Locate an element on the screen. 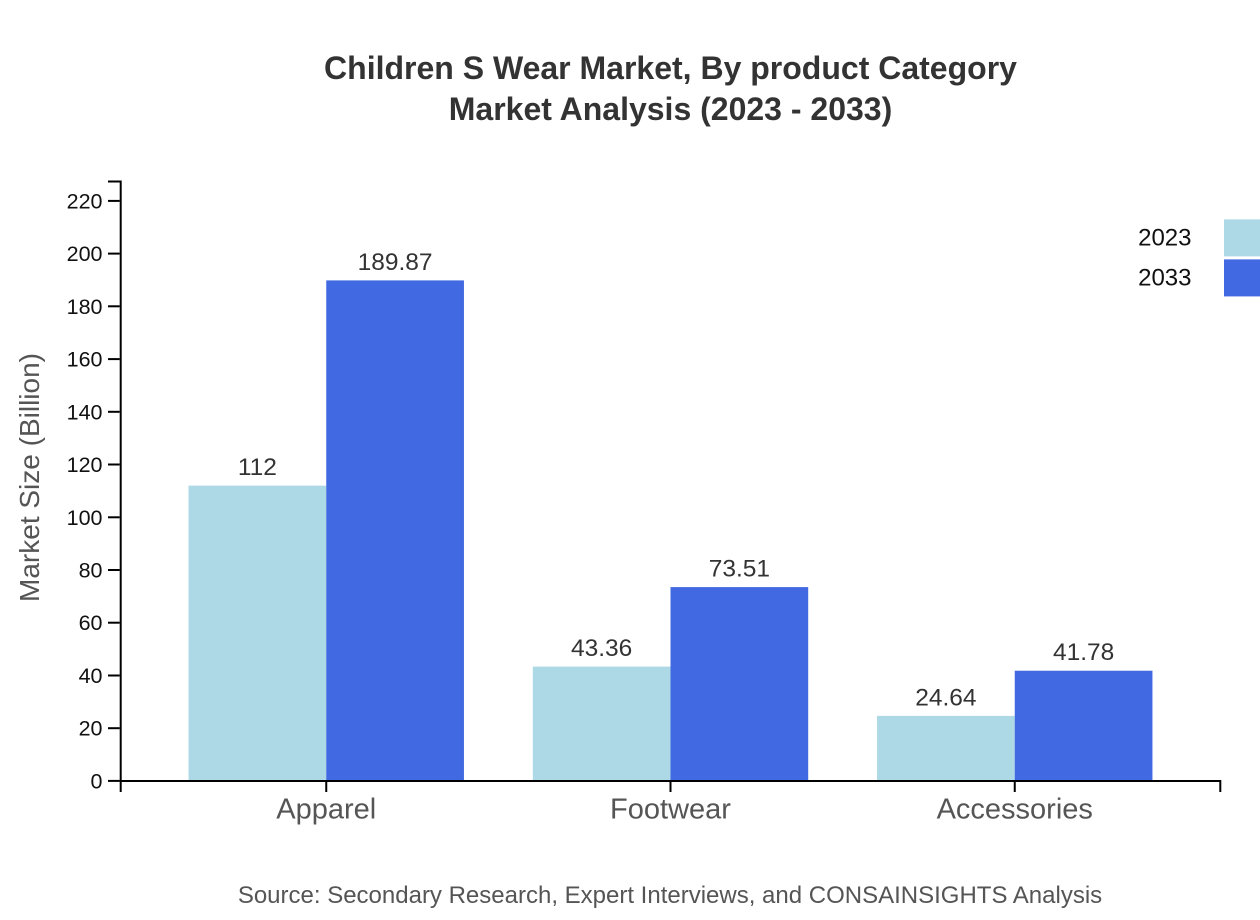 The width and height of the screenshot is (1260, 920). svg-text: 0 is located at coordinates (97, 781).